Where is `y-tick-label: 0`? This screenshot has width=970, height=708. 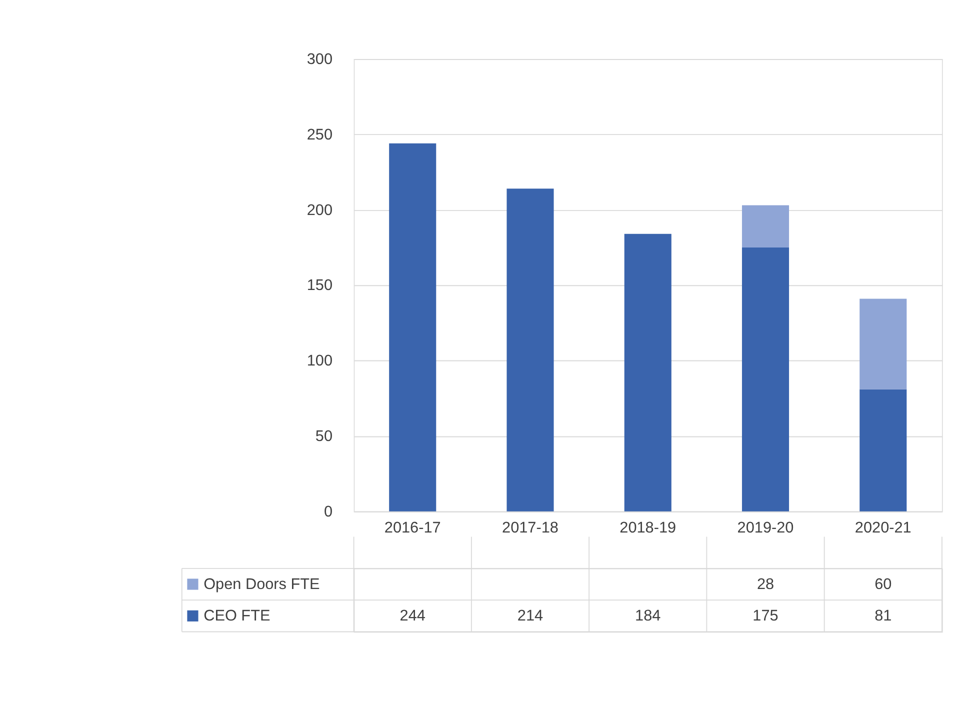 y-tick-label: 0 is located at coordinates (328, 511).